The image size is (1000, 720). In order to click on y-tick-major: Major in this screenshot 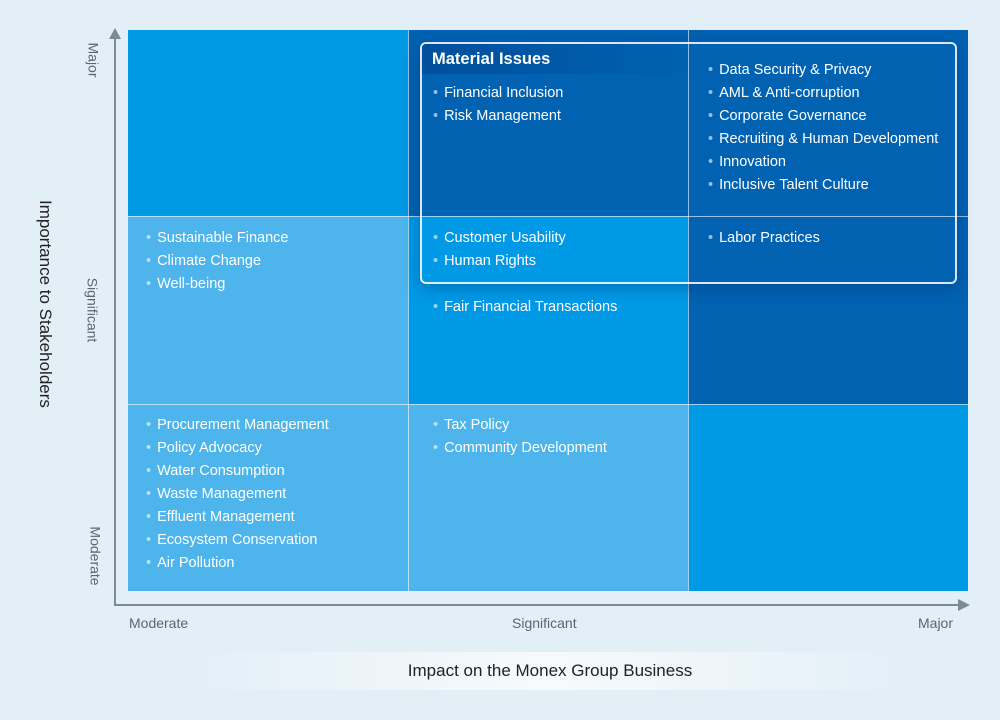, I will do `click(93, 60)`.